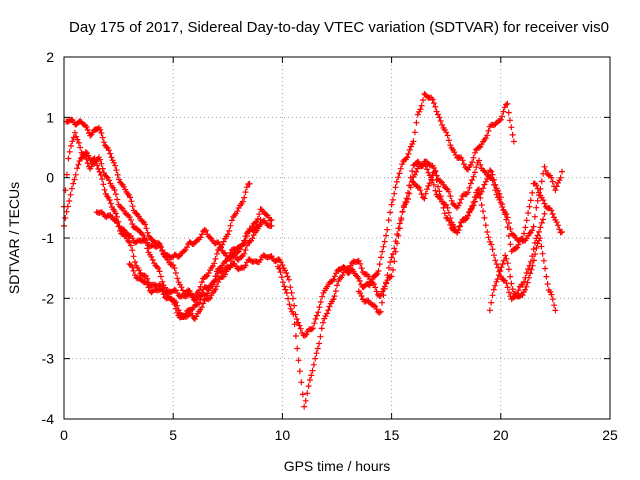 This screenshot has width=640, height=480. Describe the element at coordinates (50, 117) in the screenshot. I see `y-tick-label: 1` at that location.